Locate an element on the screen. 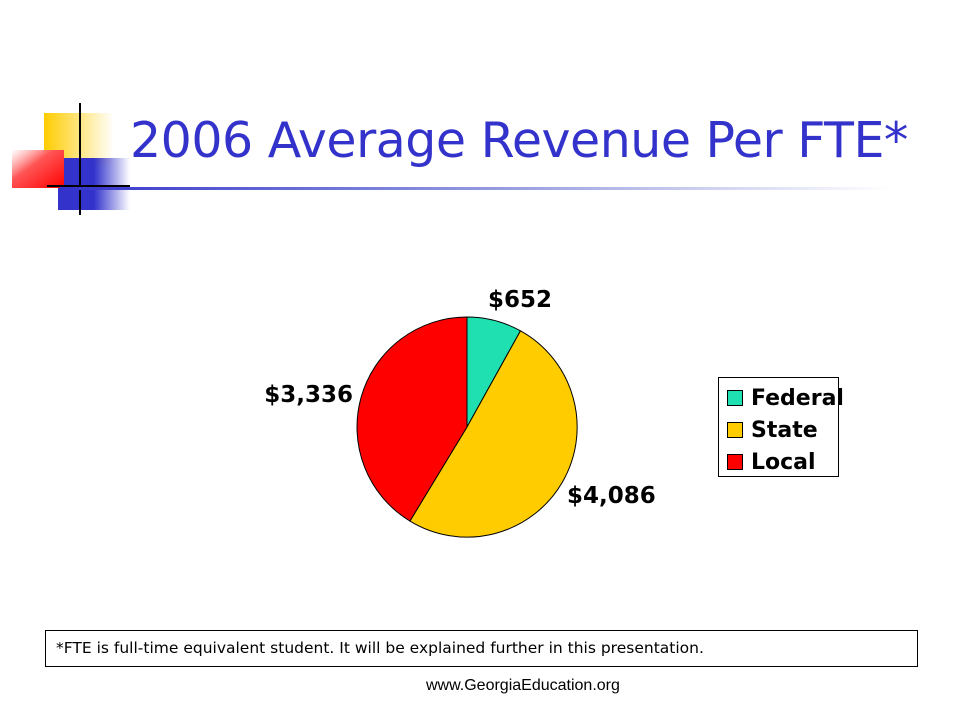 The height and width of the screenshot is (720, 960). title-underline is located at coordinates (475, 188).